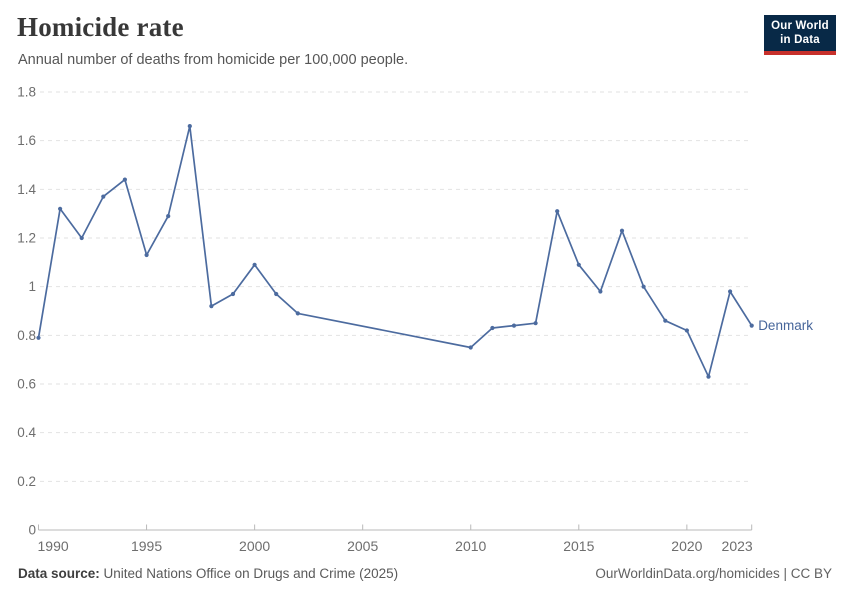  Describe the element at coordinates (168, 216) in the screenshot. I see `data-point-1996` at that location.